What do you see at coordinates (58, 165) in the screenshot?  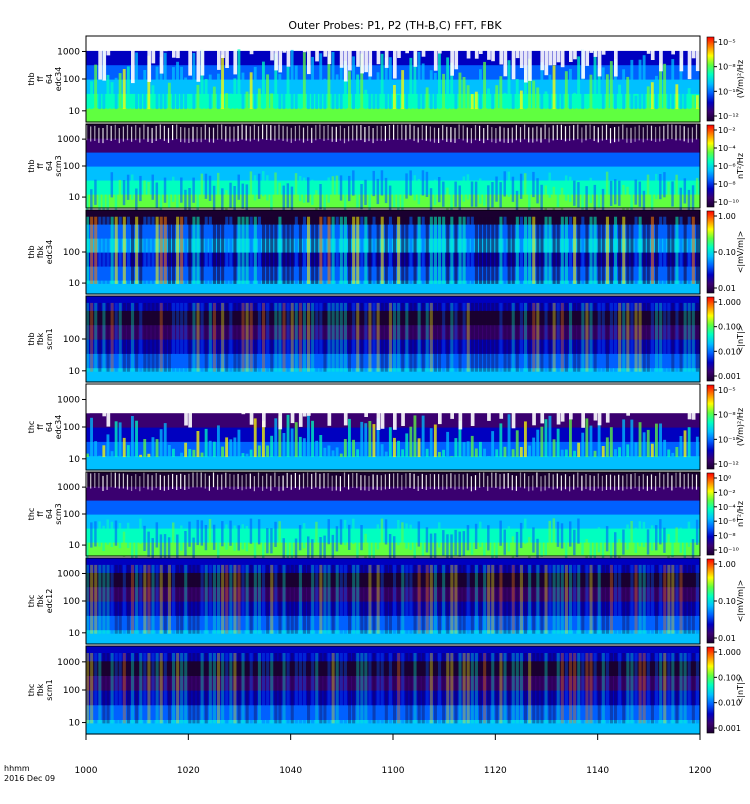 I see `y-axis-label: scm3` at bounding box center [58, 165].